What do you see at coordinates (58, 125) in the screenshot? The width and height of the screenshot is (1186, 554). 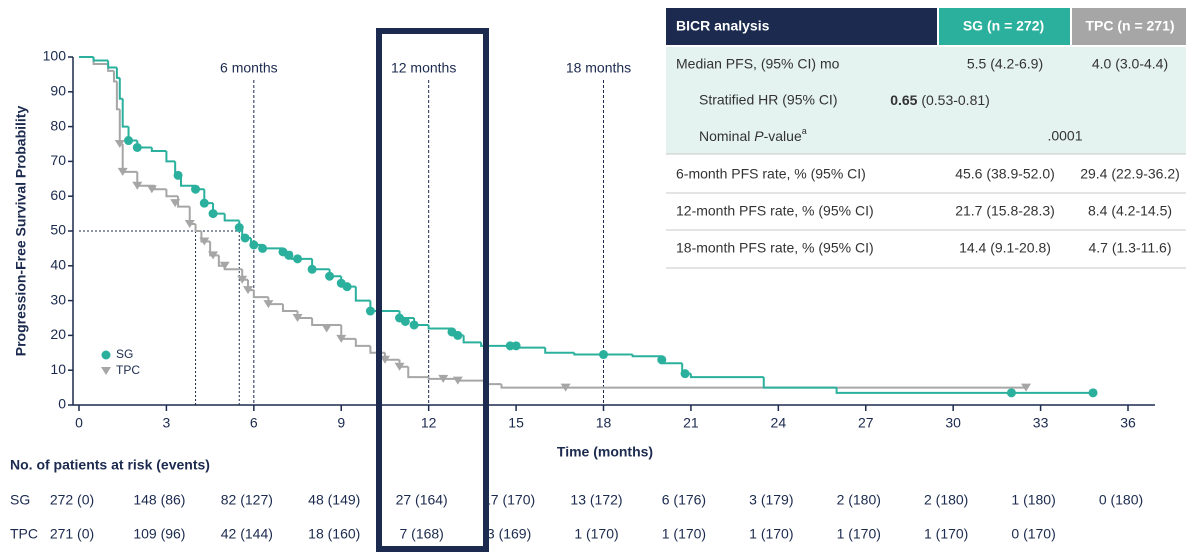 I see `y-tick-label: 80` at bounding box center [58, 125].